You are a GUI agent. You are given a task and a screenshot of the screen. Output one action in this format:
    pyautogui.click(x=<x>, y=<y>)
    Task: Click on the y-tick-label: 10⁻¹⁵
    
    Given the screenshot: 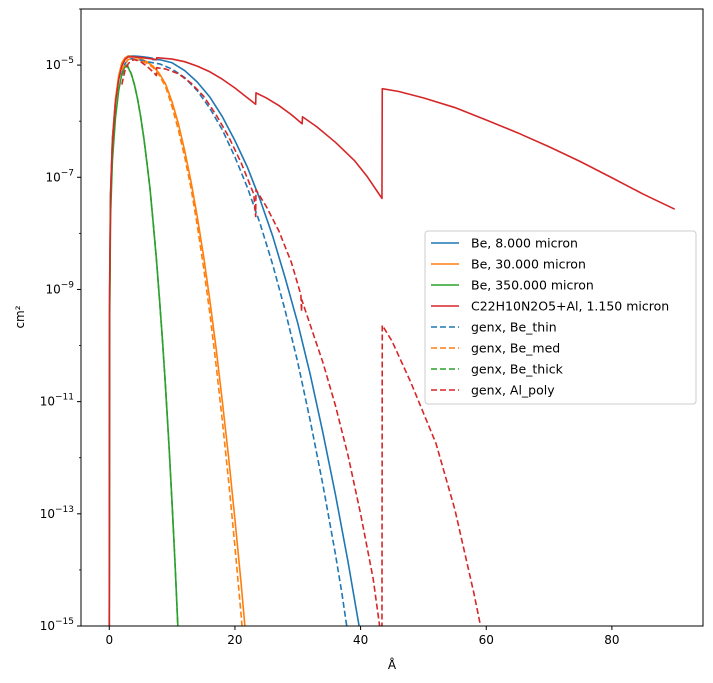 What is the action you would take?
    pyautogui.click(x=57, y=625)
    